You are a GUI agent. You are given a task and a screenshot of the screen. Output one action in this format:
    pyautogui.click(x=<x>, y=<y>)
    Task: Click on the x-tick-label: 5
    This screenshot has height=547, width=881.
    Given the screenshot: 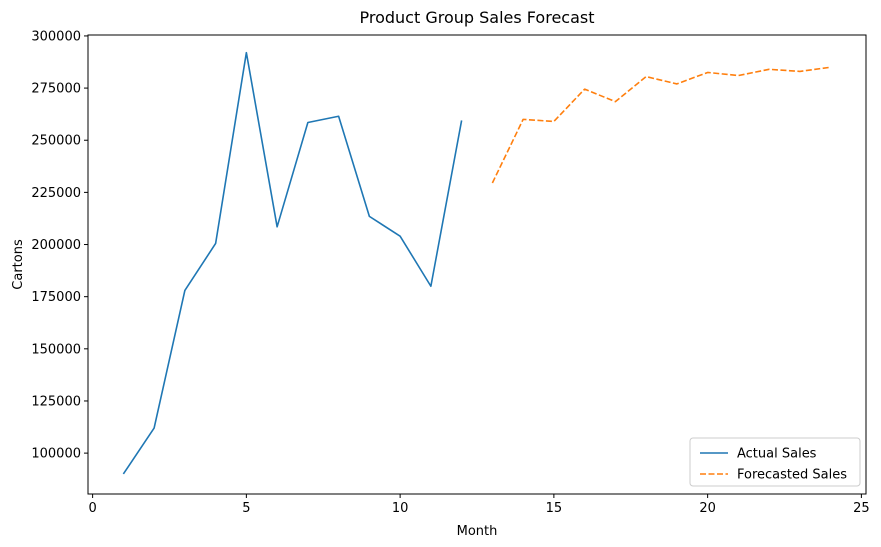 What is the action you would take?
    pyautogui.click(x=246, y=508)
    